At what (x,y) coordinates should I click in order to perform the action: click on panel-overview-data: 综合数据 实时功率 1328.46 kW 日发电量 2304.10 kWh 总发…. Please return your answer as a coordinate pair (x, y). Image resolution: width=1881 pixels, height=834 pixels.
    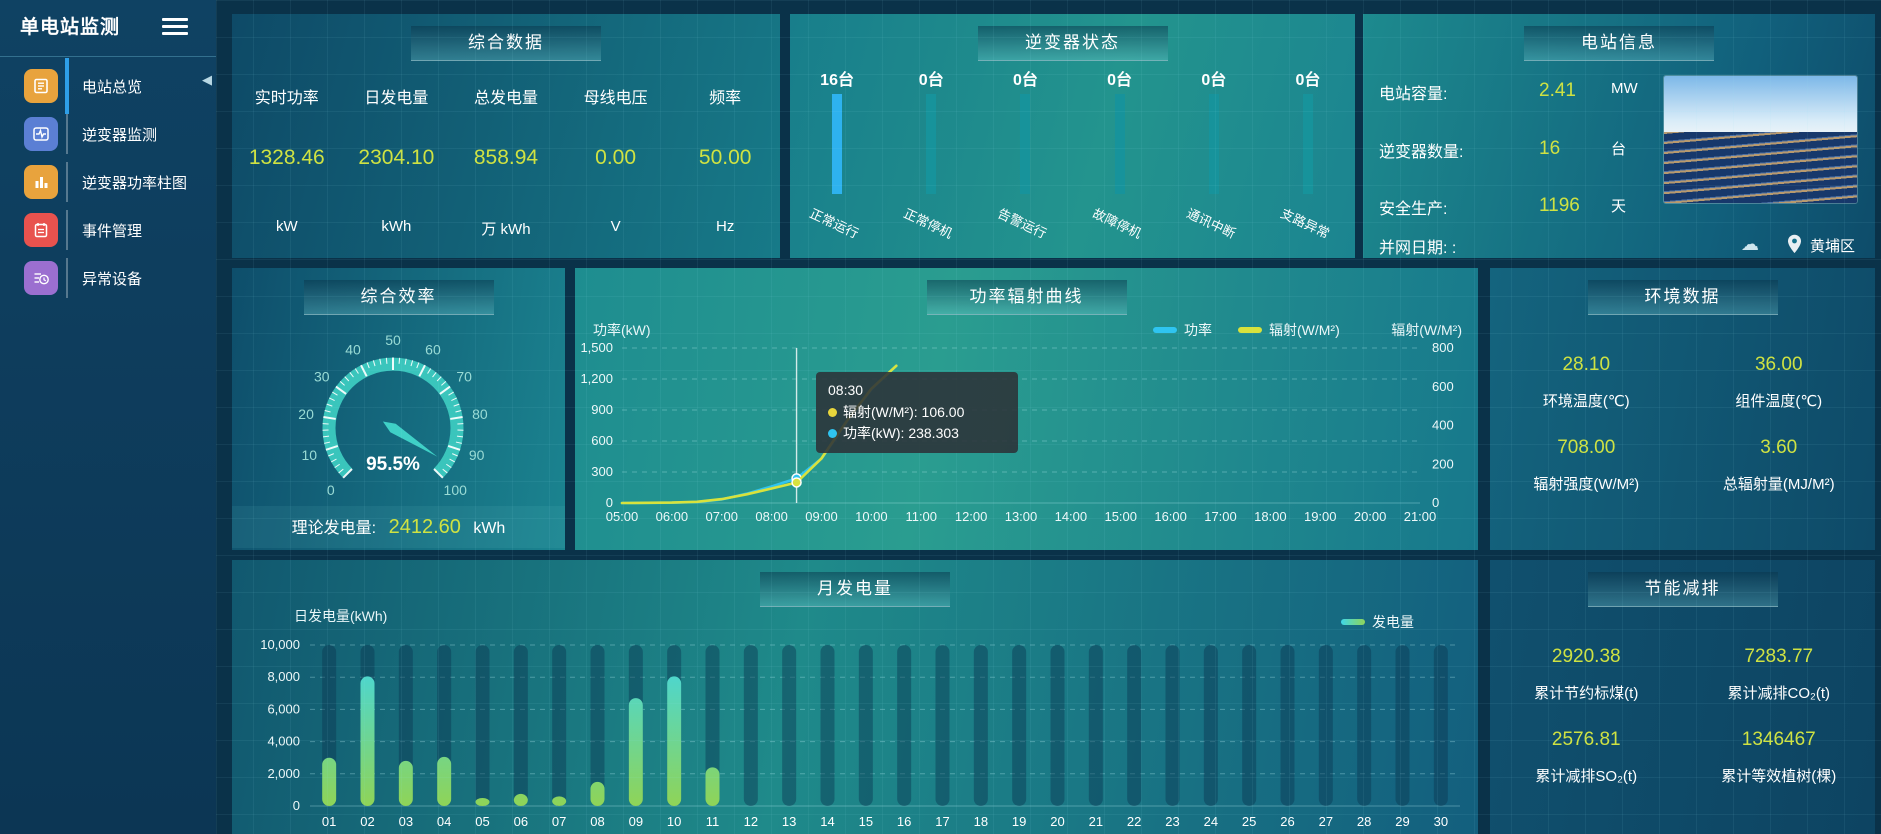
    Looking at the image, I should click on (506, 136).